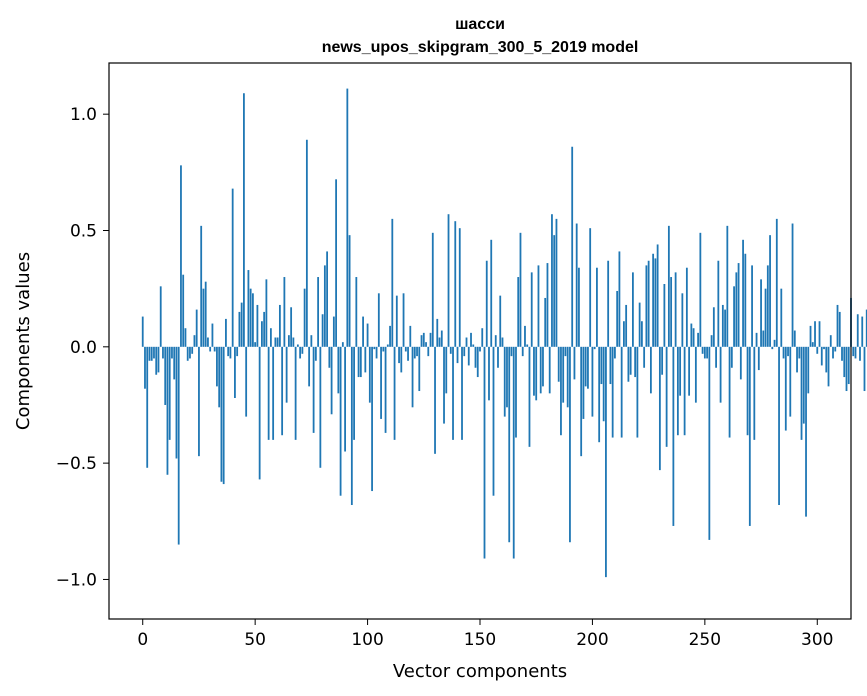 The image size is (867, 696). I want to click on x-tick-label: 0, so click(142, 640).